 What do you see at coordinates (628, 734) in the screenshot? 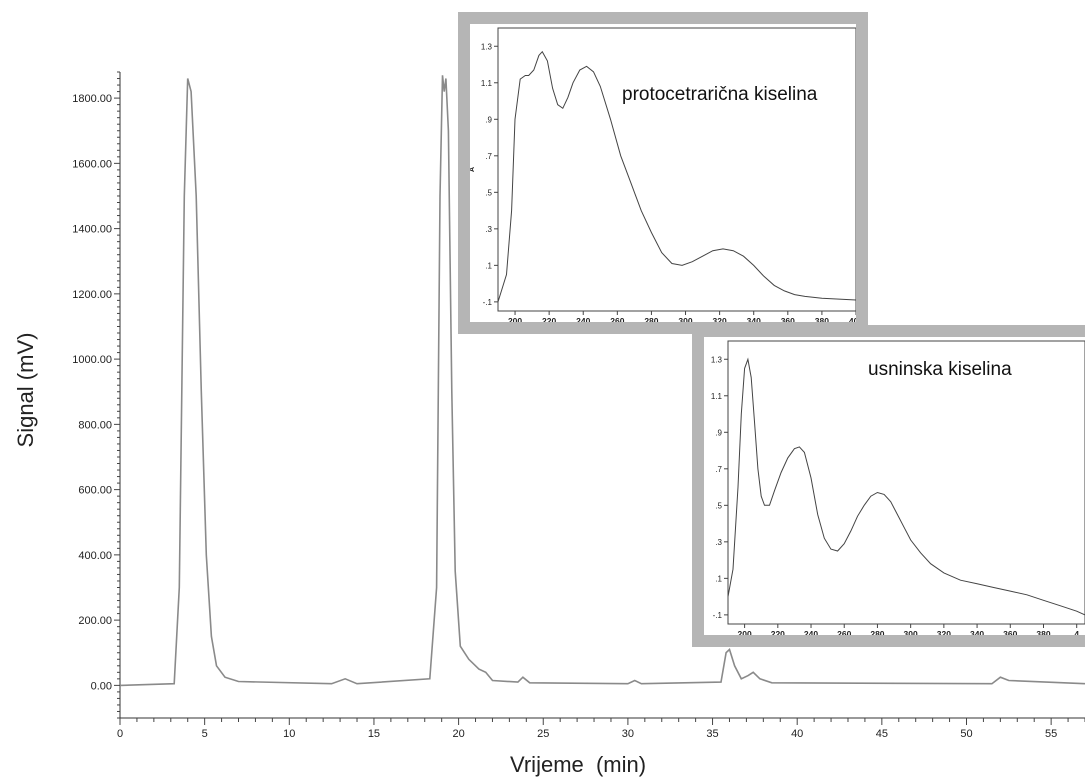
I see `x-tick-label: 30` at bounding box center [628, 734].